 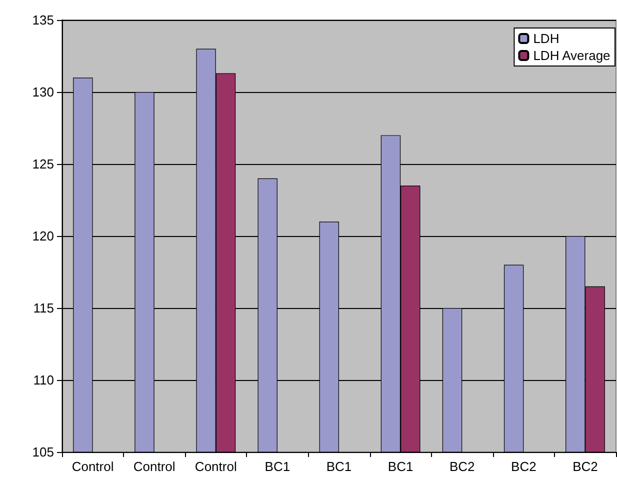 I want to click on y-tick-label: 135, so click(x=43, y=20).